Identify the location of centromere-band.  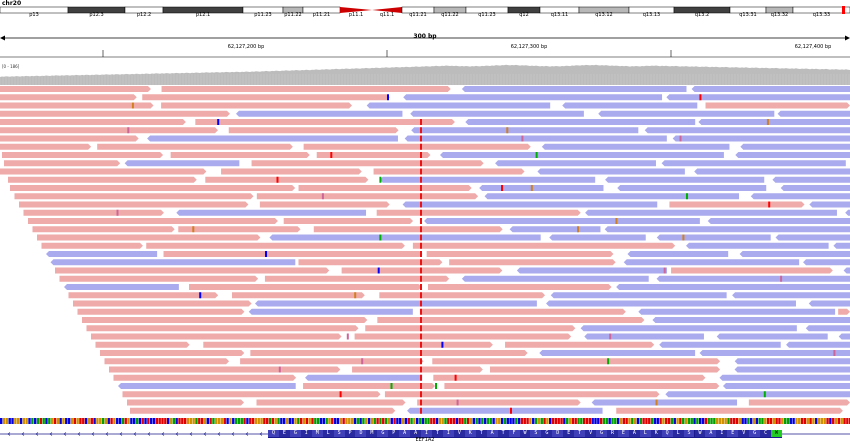
(356, 10).